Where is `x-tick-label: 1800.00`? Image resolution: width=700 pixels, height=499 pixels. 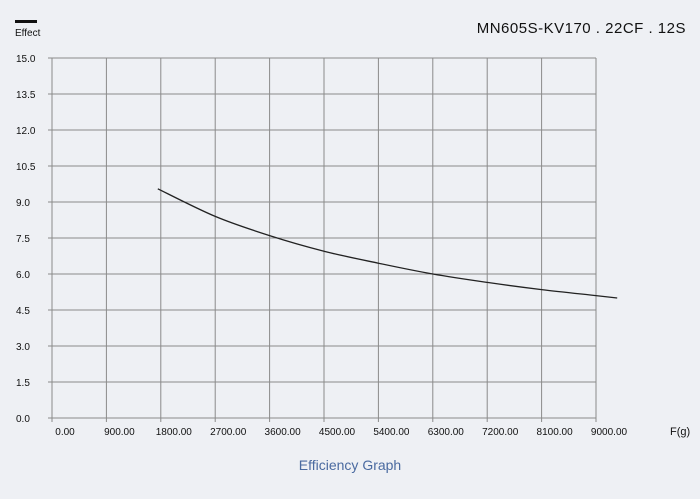
x-tick-label: 1800.00 is located at coordinates (174, 432).